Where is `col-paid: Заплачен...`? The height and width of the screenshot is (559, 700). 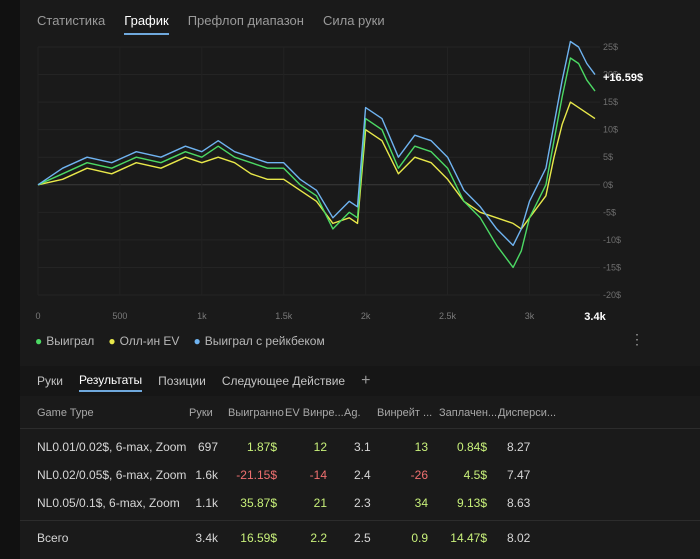 col-paid: Заплачен... is located at coordinates (468, 413).